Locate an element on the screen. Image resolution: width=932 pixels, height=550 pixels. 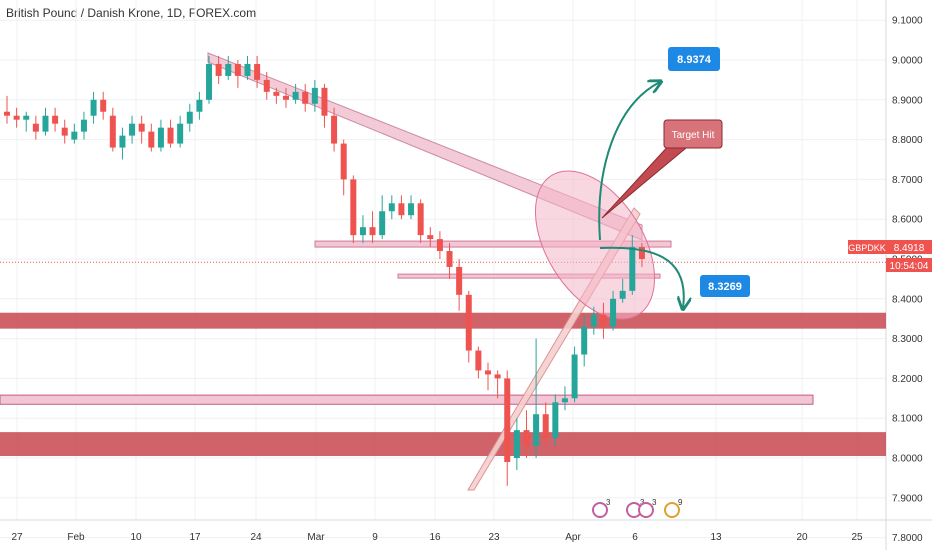
y-tick-label: 8.7000 is located at coordinates (907, 180).